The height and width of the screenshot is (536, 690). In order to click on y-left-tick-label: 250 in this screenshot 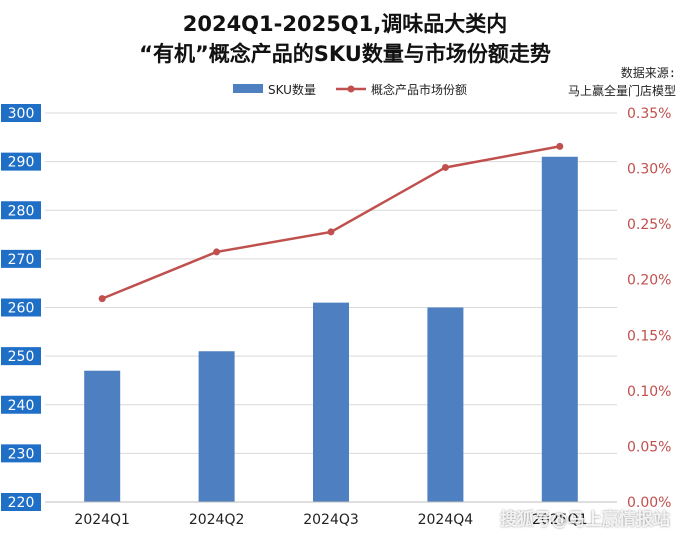, I will do `click(21, 357)`.